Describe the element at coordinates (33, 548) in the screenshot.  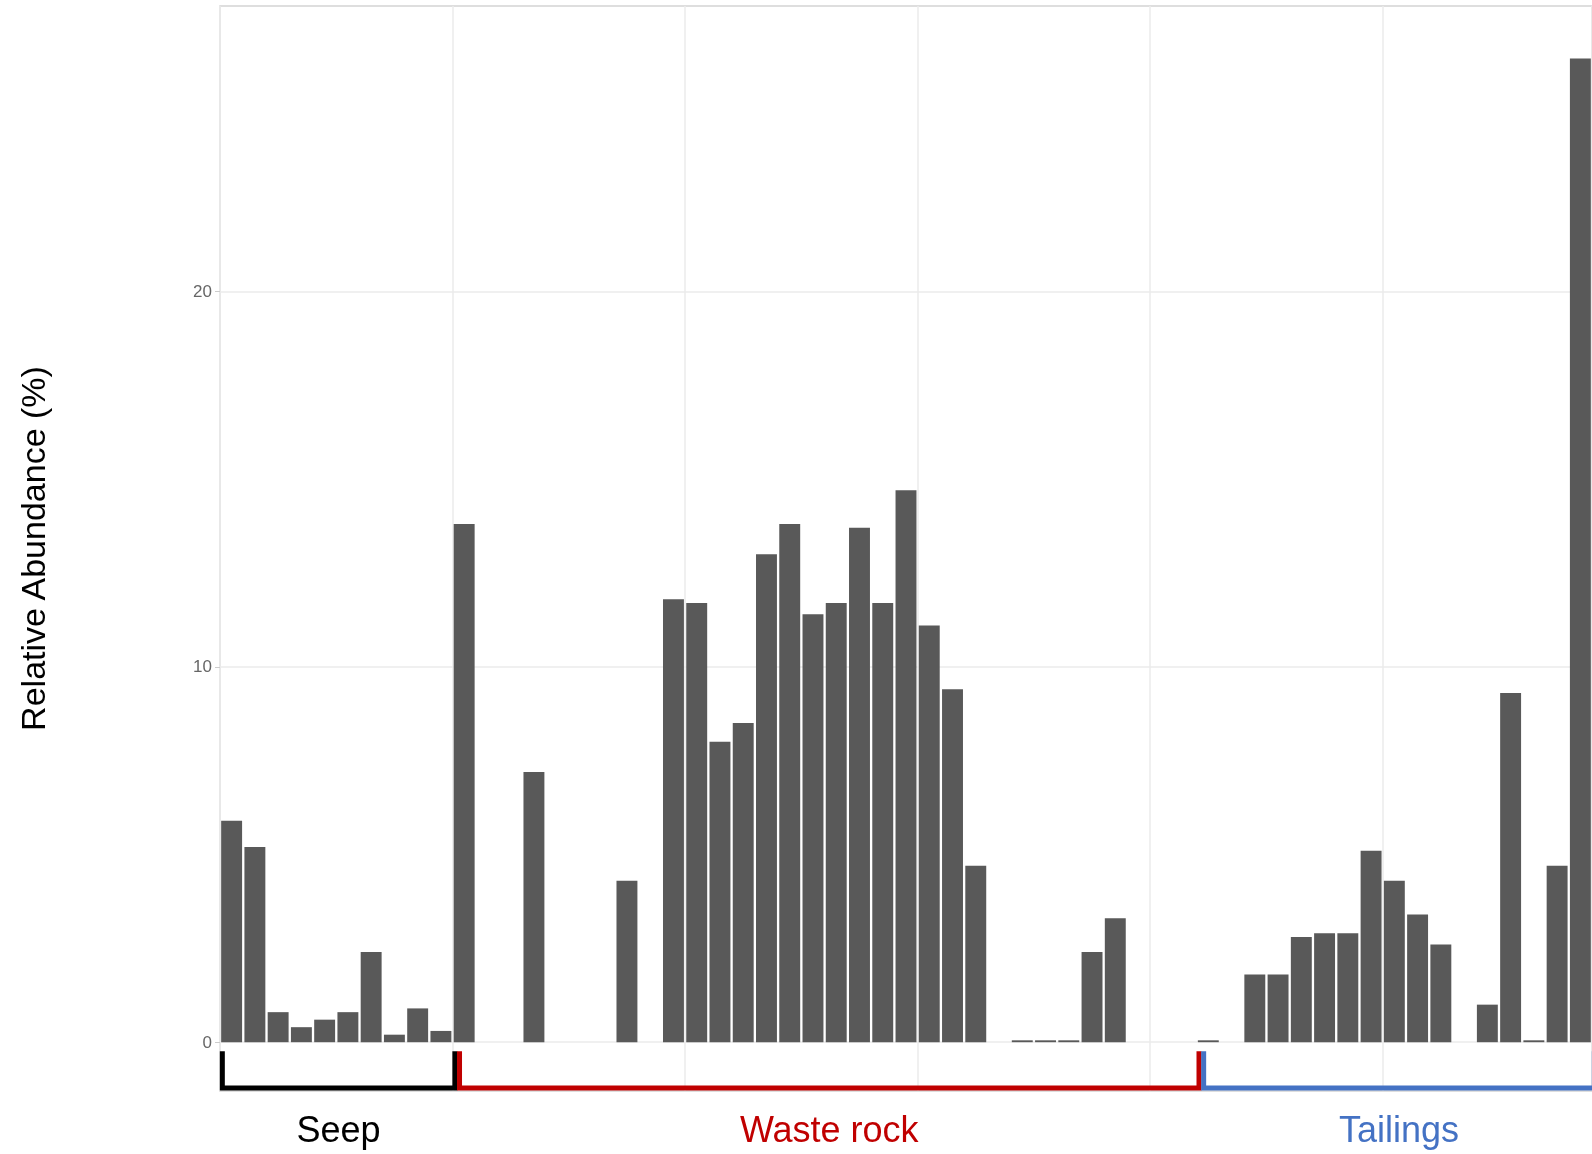
I see `y-axis-title: Relative Abundance (%)` at that location.